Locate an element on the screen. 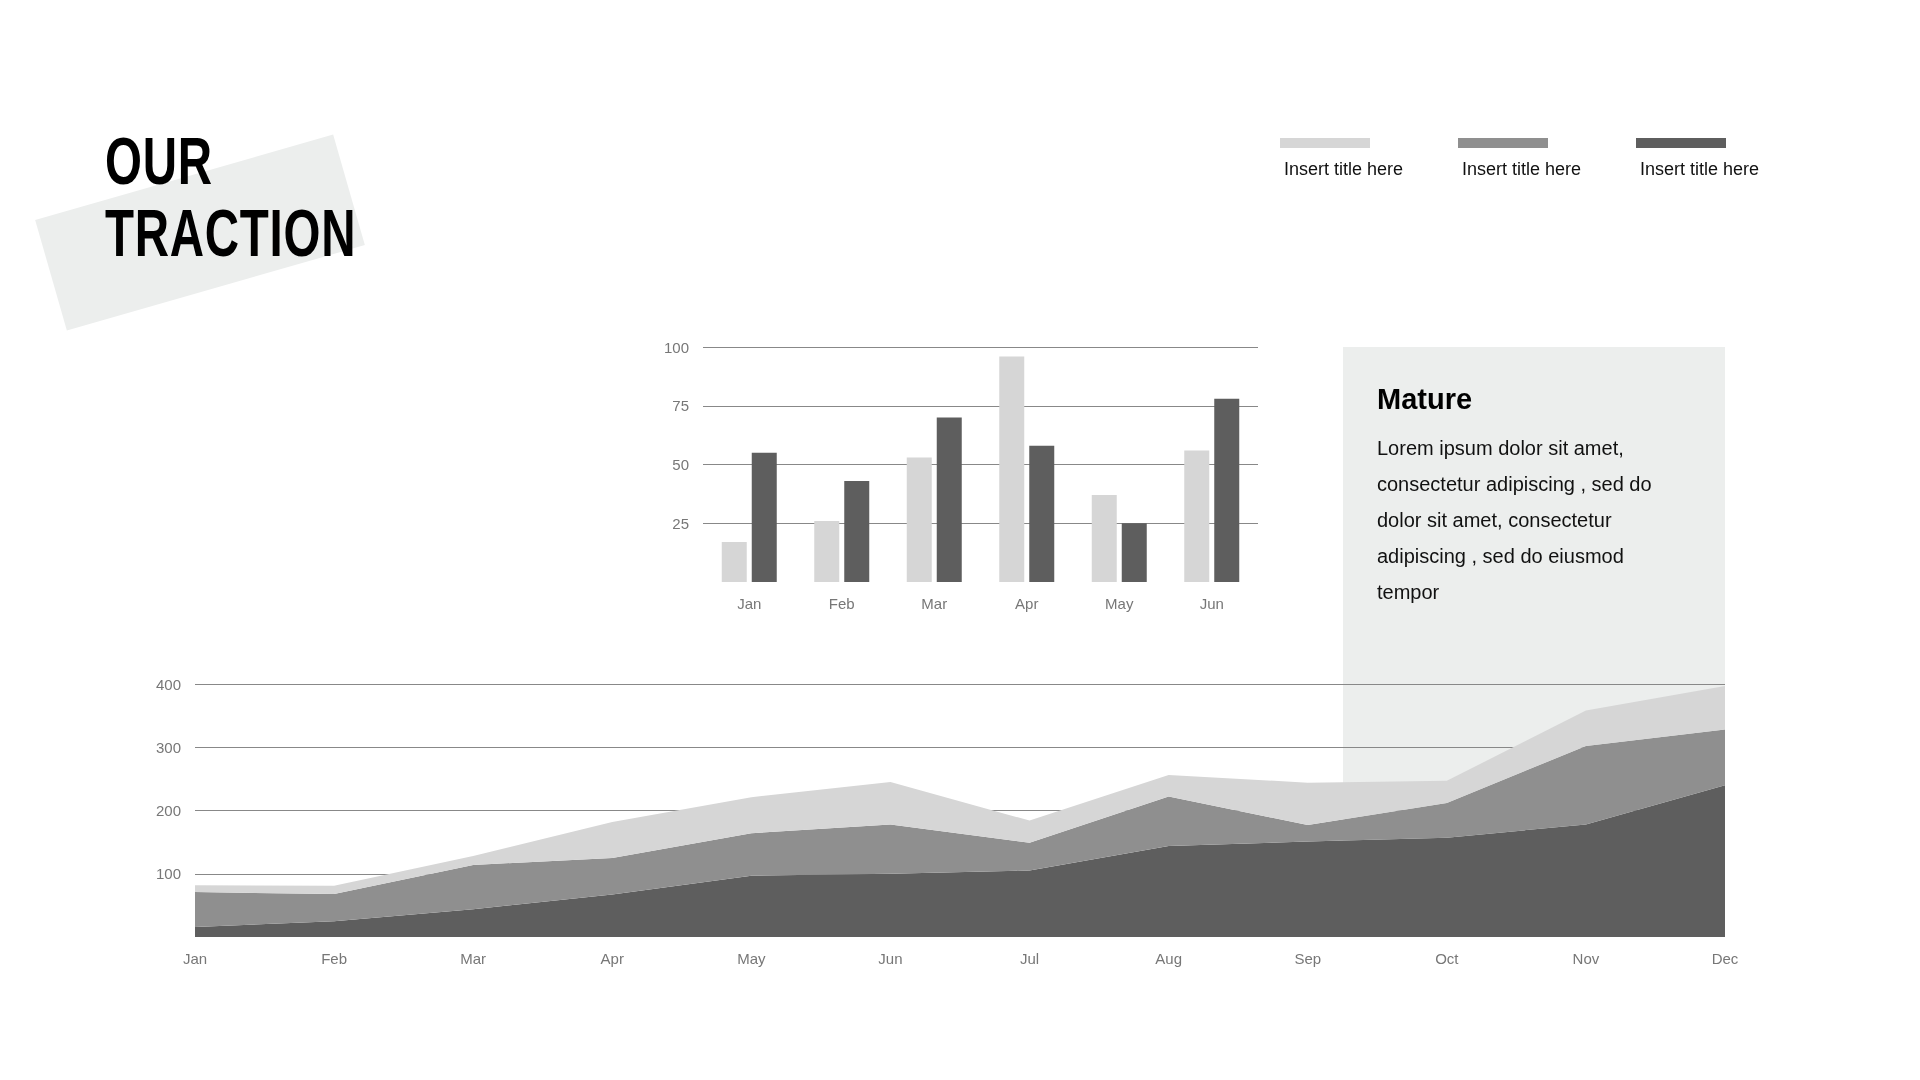 The height and width of the screenshot is (1080, 1920). y-tick-label: 75 is located at coordinates (680, 406).